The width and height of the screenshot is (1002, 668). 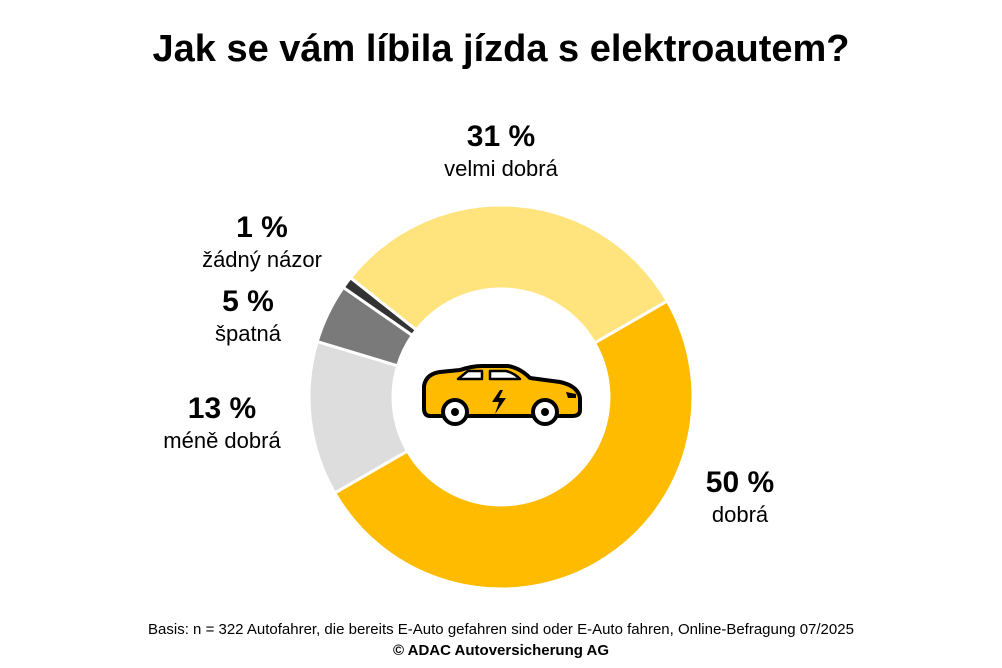 I want to click on slice-category-label: velmi dobrá, so click(x=501, y=168).